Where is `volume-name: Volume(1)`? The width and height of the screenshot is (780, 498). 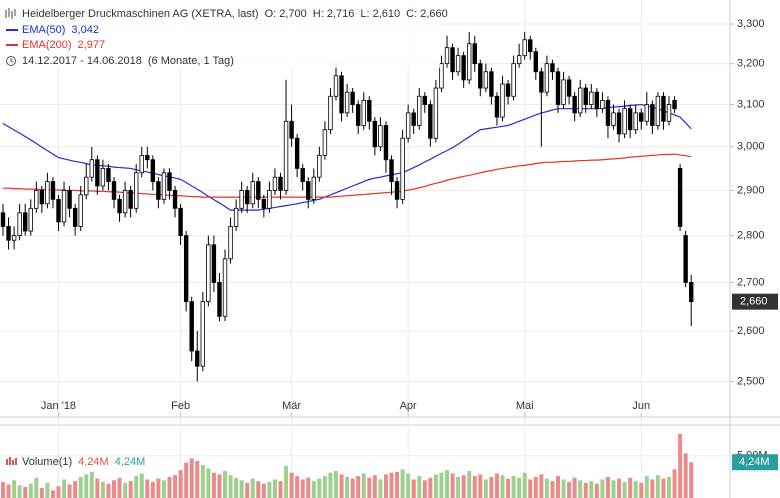
volume-name: Volume(1) is located at coordinates (47, 462).